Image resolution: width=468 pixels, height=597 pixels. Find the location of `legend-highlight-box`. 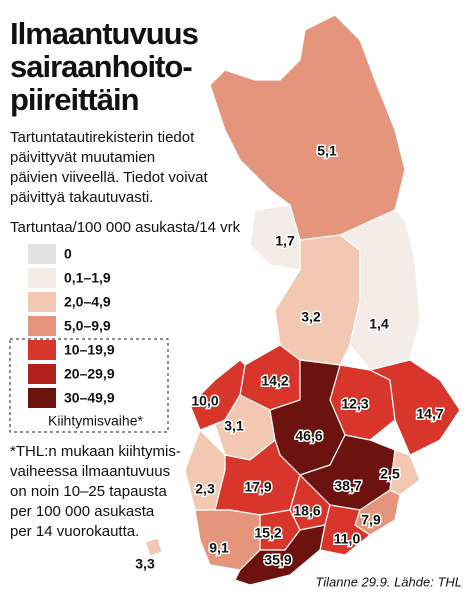

legend-highlight-box is located at coordinates (89, 385).